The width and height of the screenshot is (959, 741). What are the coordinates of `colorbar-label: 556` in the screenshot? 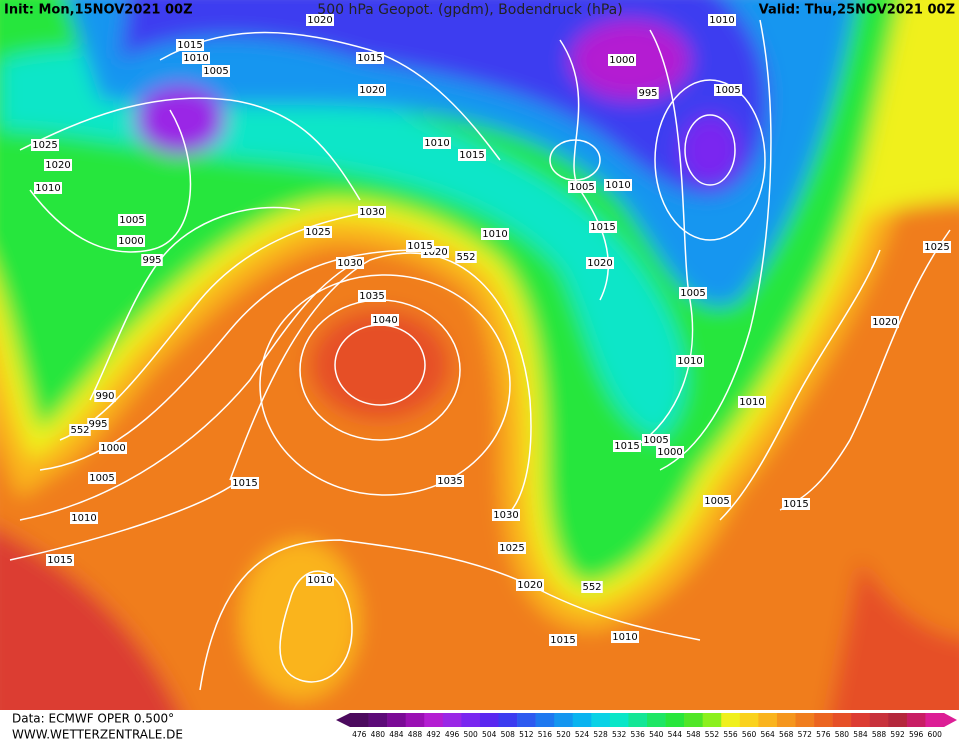 It's located at (730, 734).